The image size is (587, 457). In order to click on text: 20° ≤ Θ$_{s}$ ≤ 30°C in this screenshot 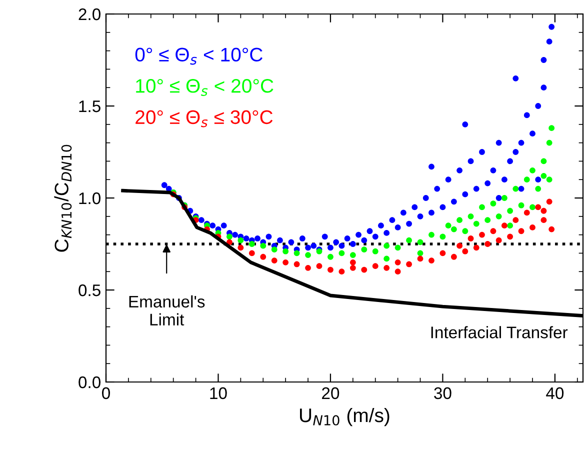, I will do `click(204, 119)`.